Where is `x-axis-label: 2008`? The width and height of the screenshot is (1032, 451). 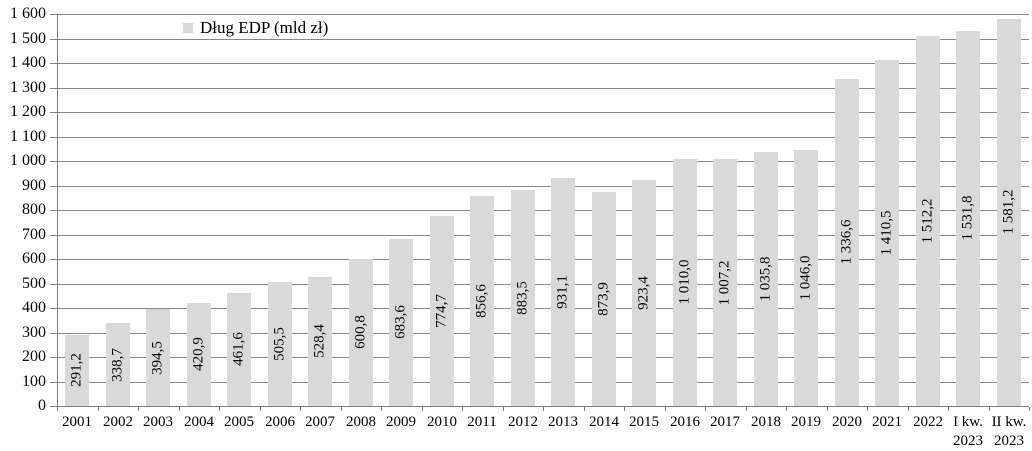
x-axis-label: 2008 is located at coordinates (361, 422).